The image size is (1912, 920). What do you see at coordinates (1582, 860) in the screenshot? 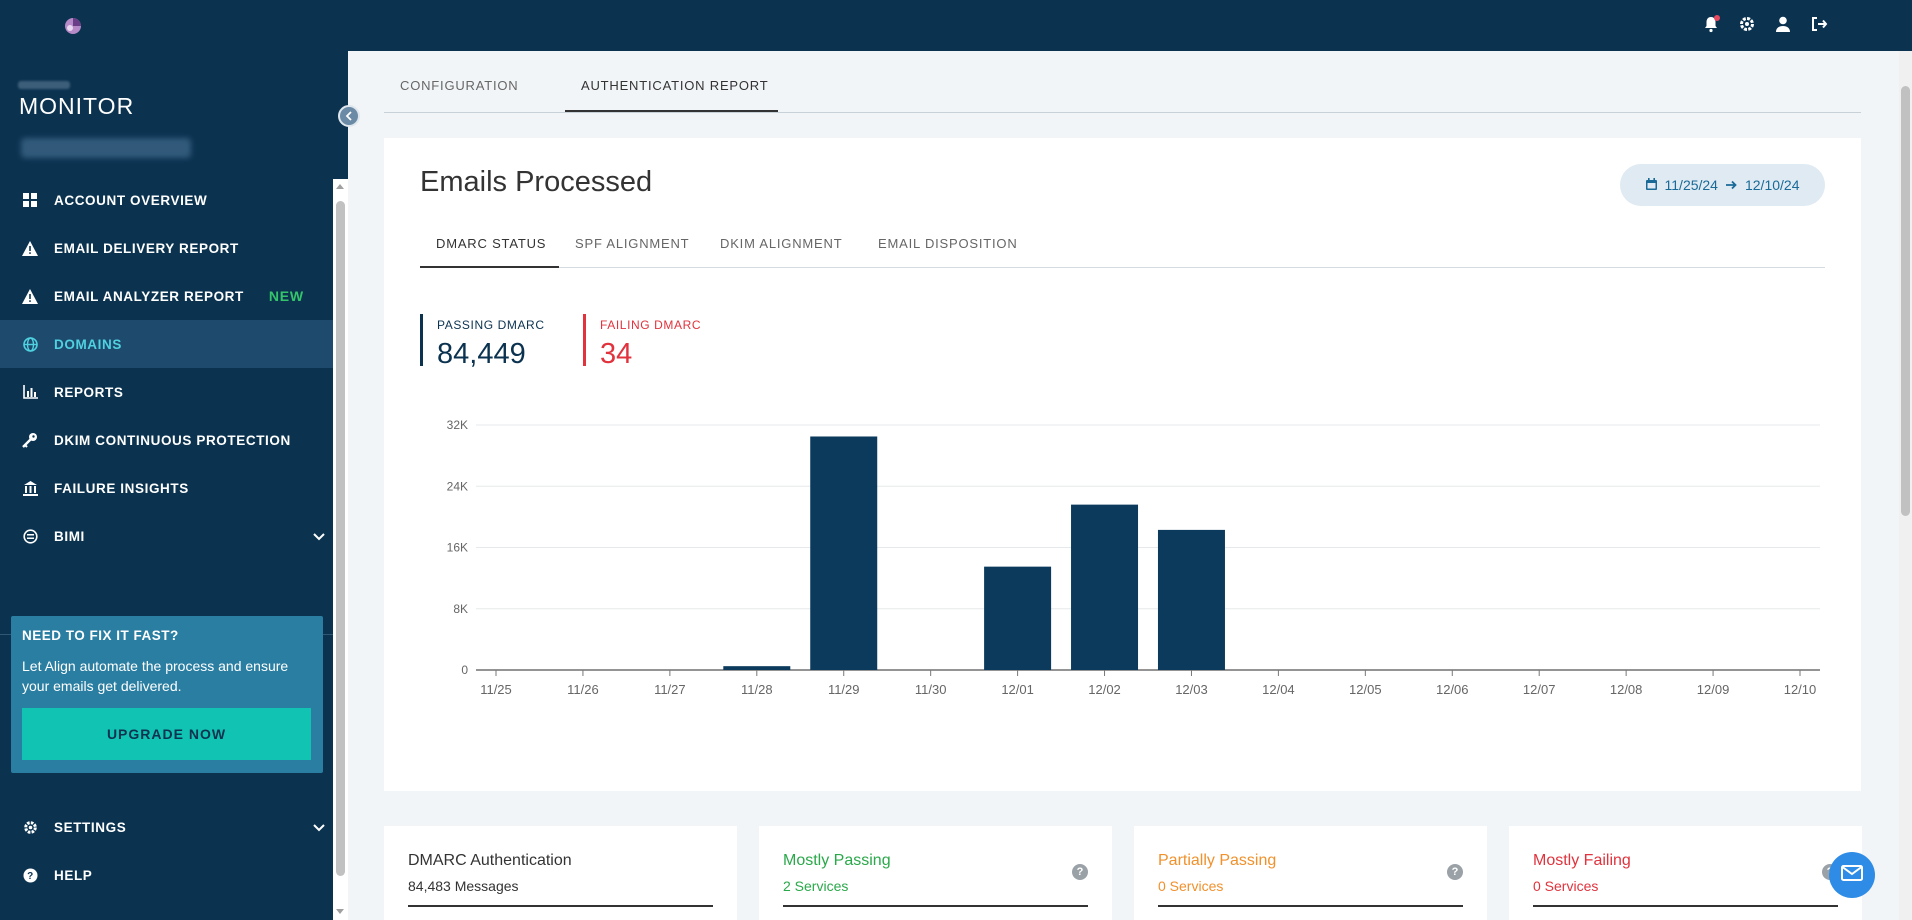
I see `summary-title: Mostly Failing` at bounding box center [1582, 860].